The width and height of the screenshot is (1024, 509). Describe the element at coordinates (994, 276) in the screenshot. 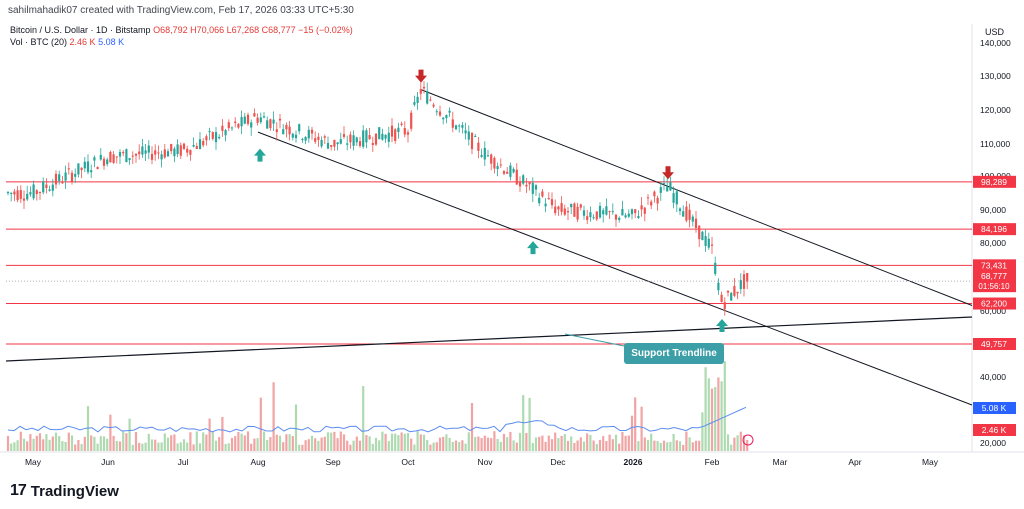

I see `last-price-label: 68,777` at that location.